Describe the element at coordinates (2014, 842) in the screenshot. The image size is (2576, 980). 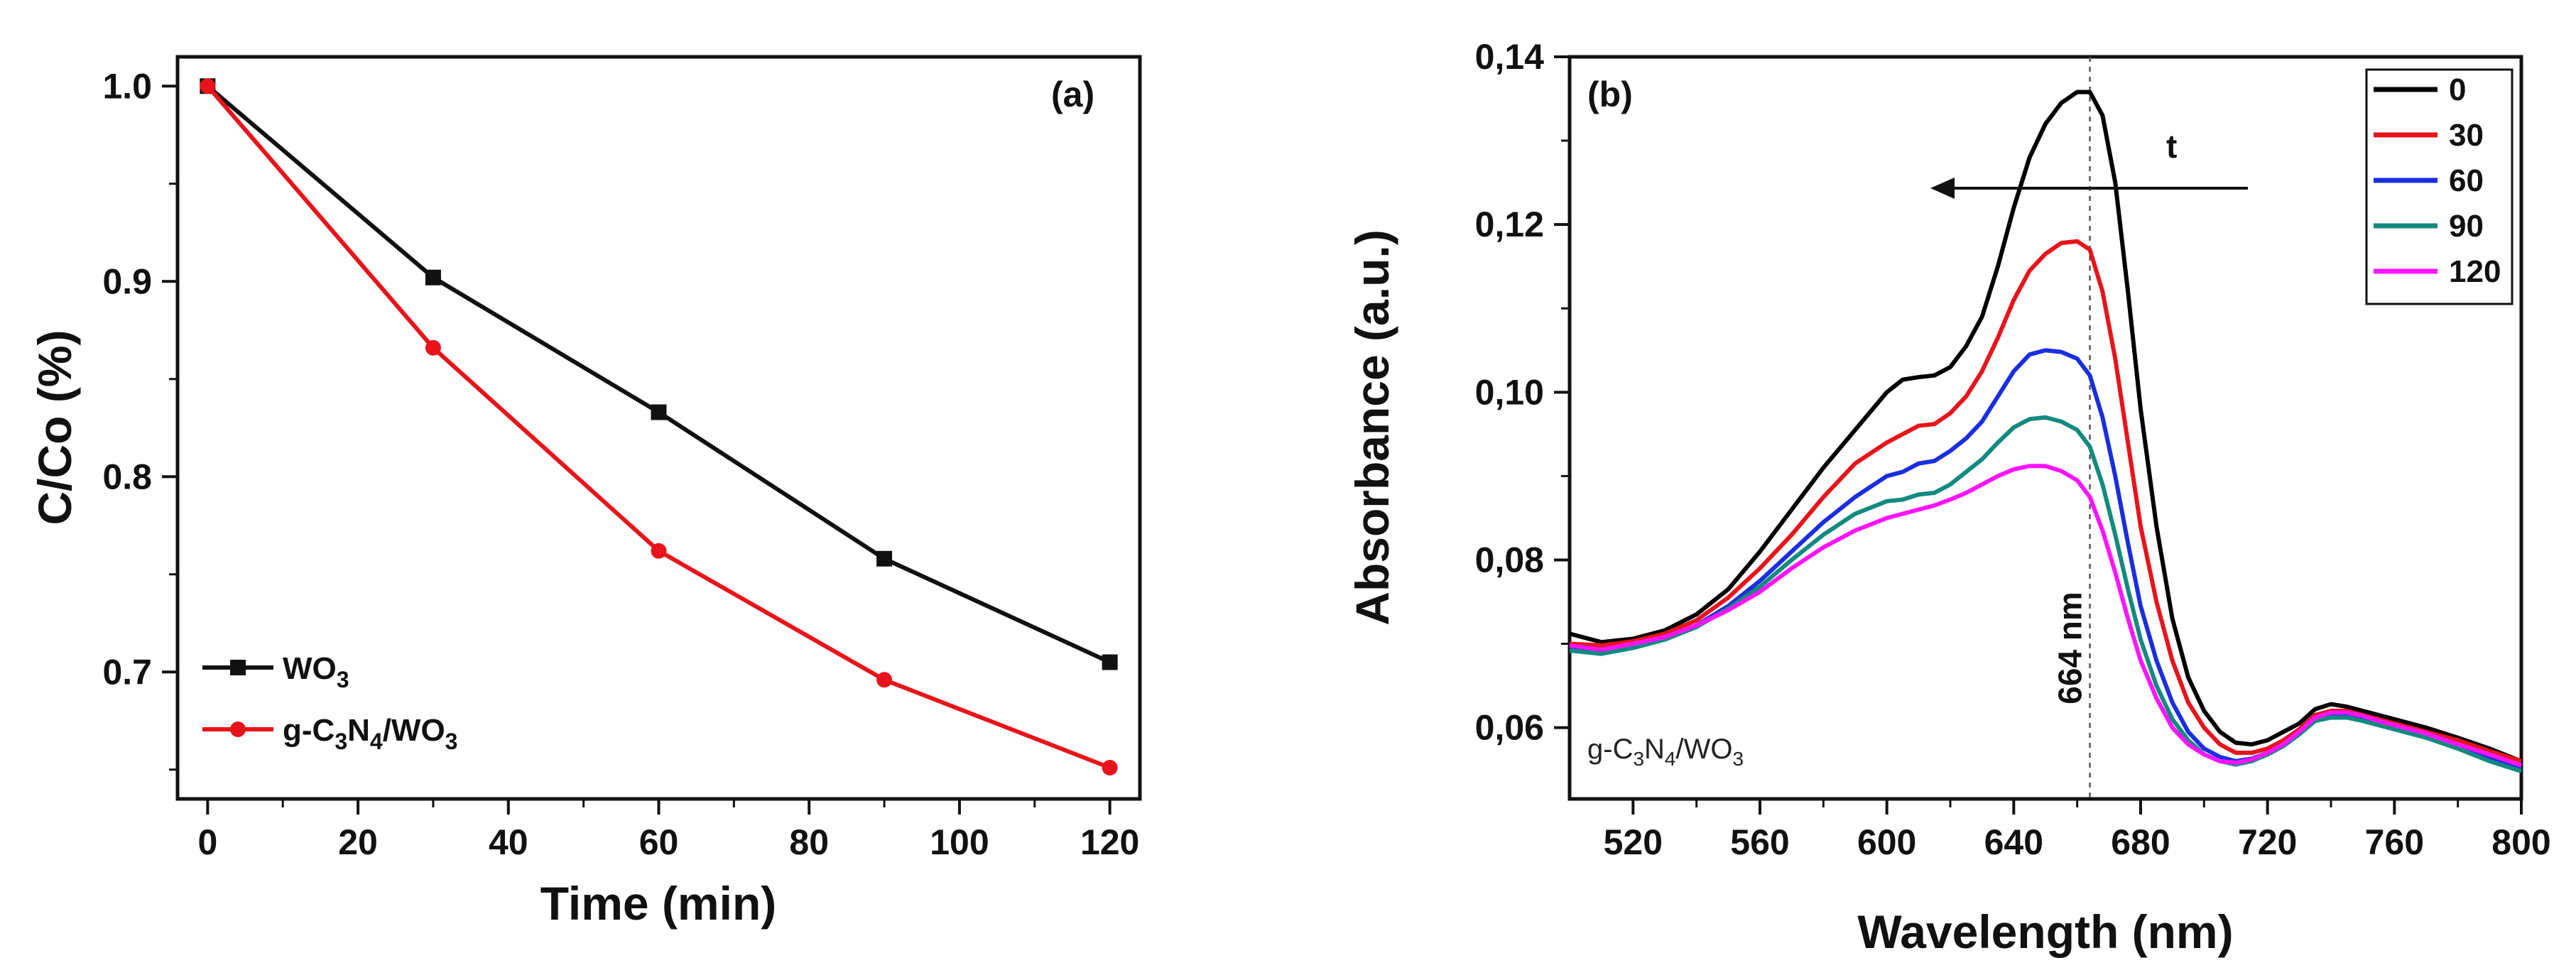
I see `x-tick-label: 640` at that location.